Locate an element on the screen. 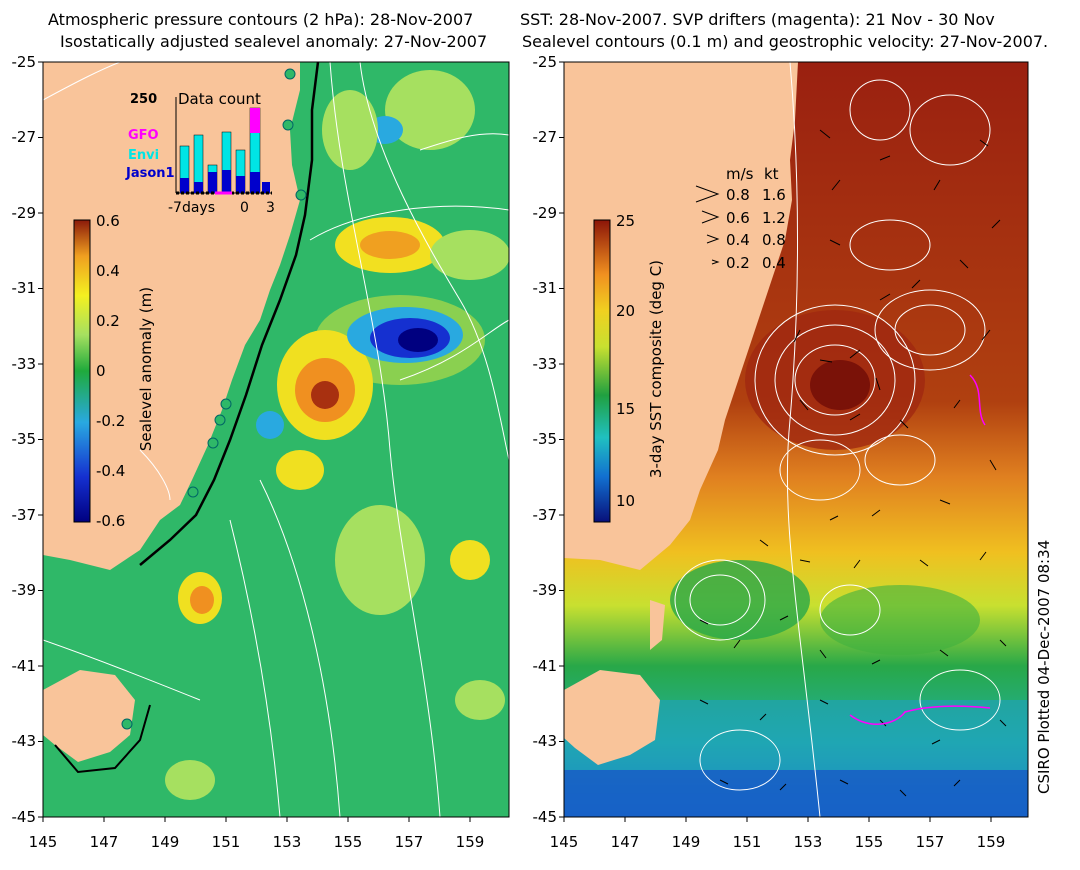 This screenshot has width=1080, height=870. sla-tick-3: 0 is located at coordinates (101, 371).